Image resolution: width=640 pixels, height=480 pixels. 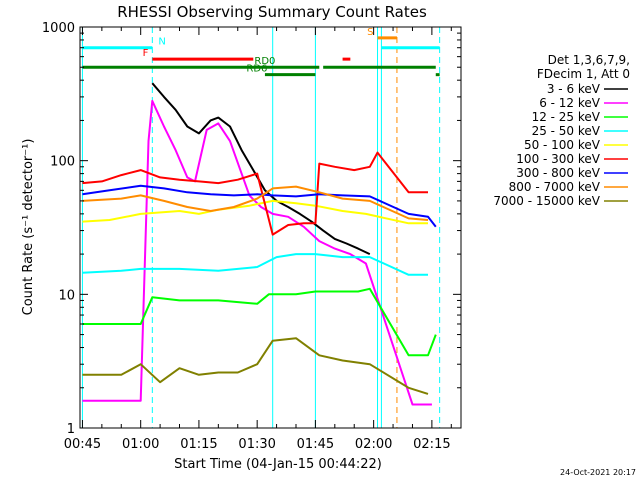 I want to click on legend-label-100-300-kev: 100 - 300 keV, so click(x=558, y=159).